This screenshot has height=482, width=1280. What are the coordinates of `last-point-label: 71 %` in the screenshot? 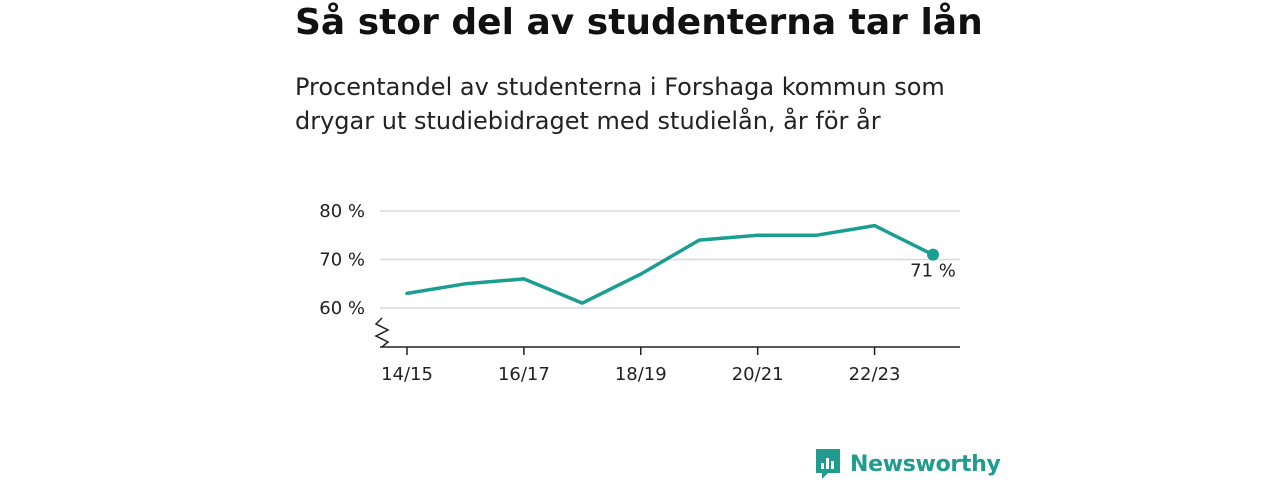 It's located at (933, 271).